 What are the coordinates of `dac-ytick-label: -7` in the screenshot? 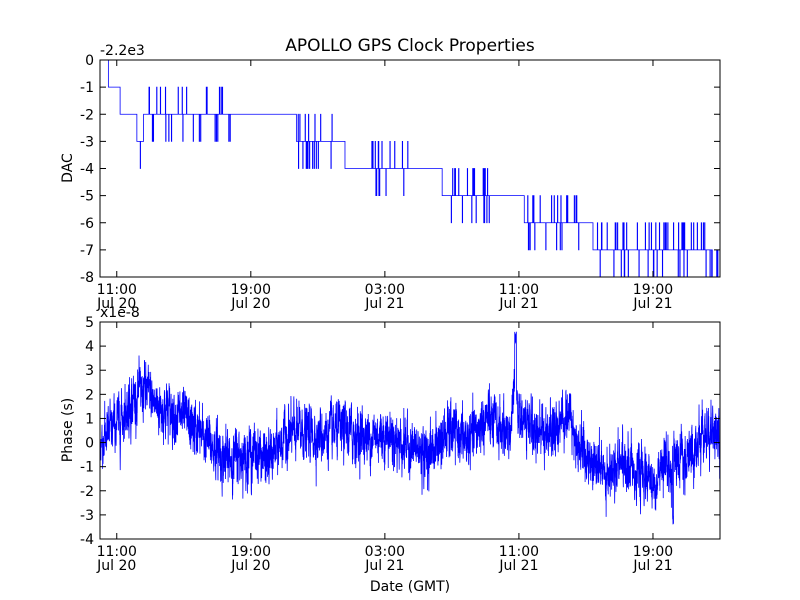 It's located at (87, 251).